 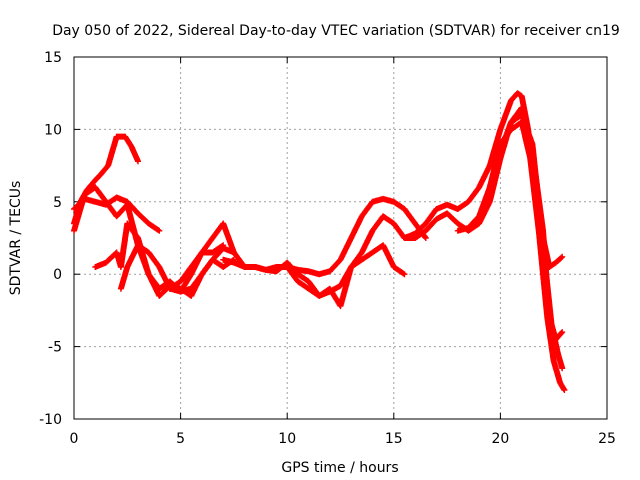 I want to click on x-tick-label: 20, so click(x=500, y=439).